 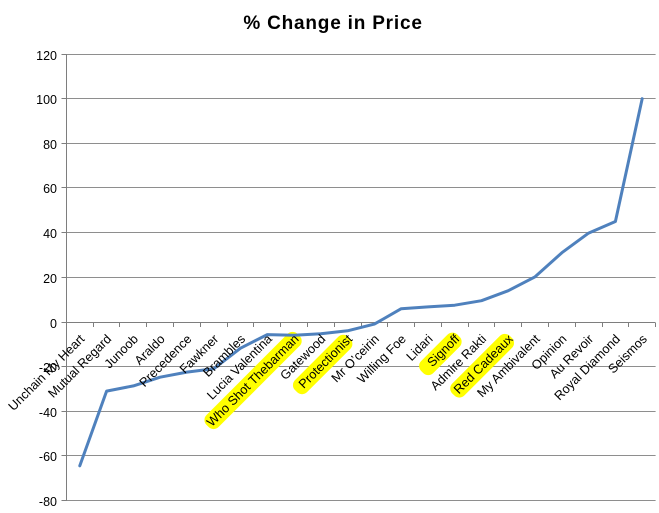 I want to click on svg-text: 80, so click(x=50, y=145).